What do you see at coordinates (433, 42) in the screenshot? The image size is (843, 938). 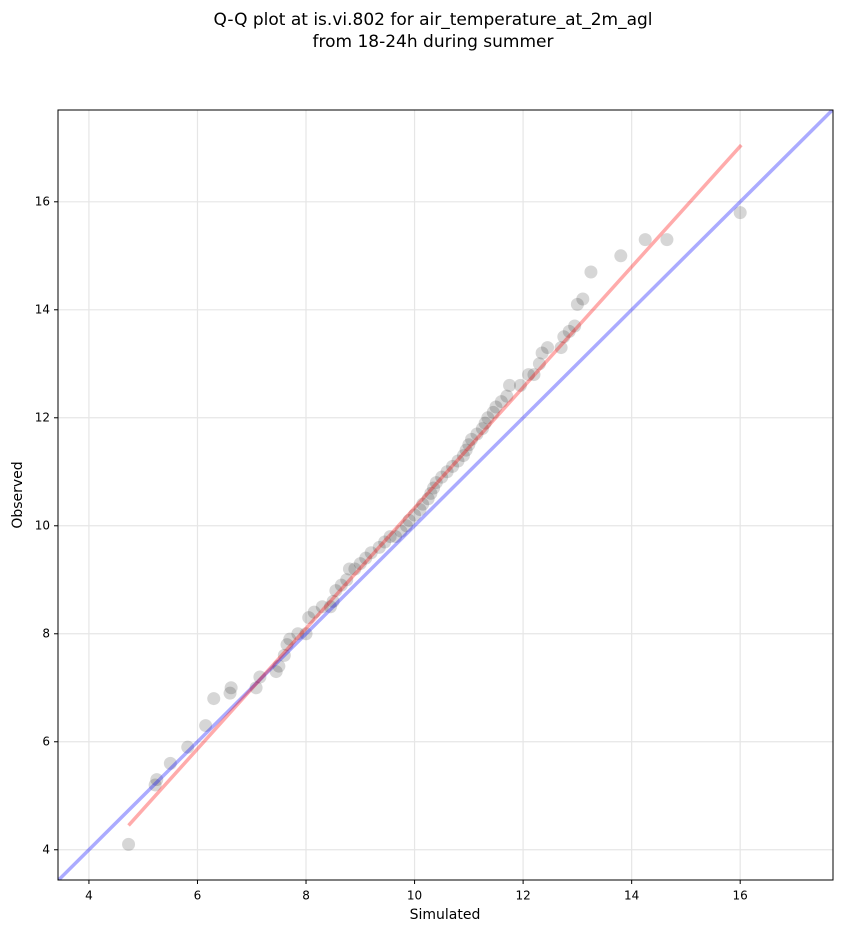 I see `chart-title: from 18-24h during summer` at bounding box center [433, 42].